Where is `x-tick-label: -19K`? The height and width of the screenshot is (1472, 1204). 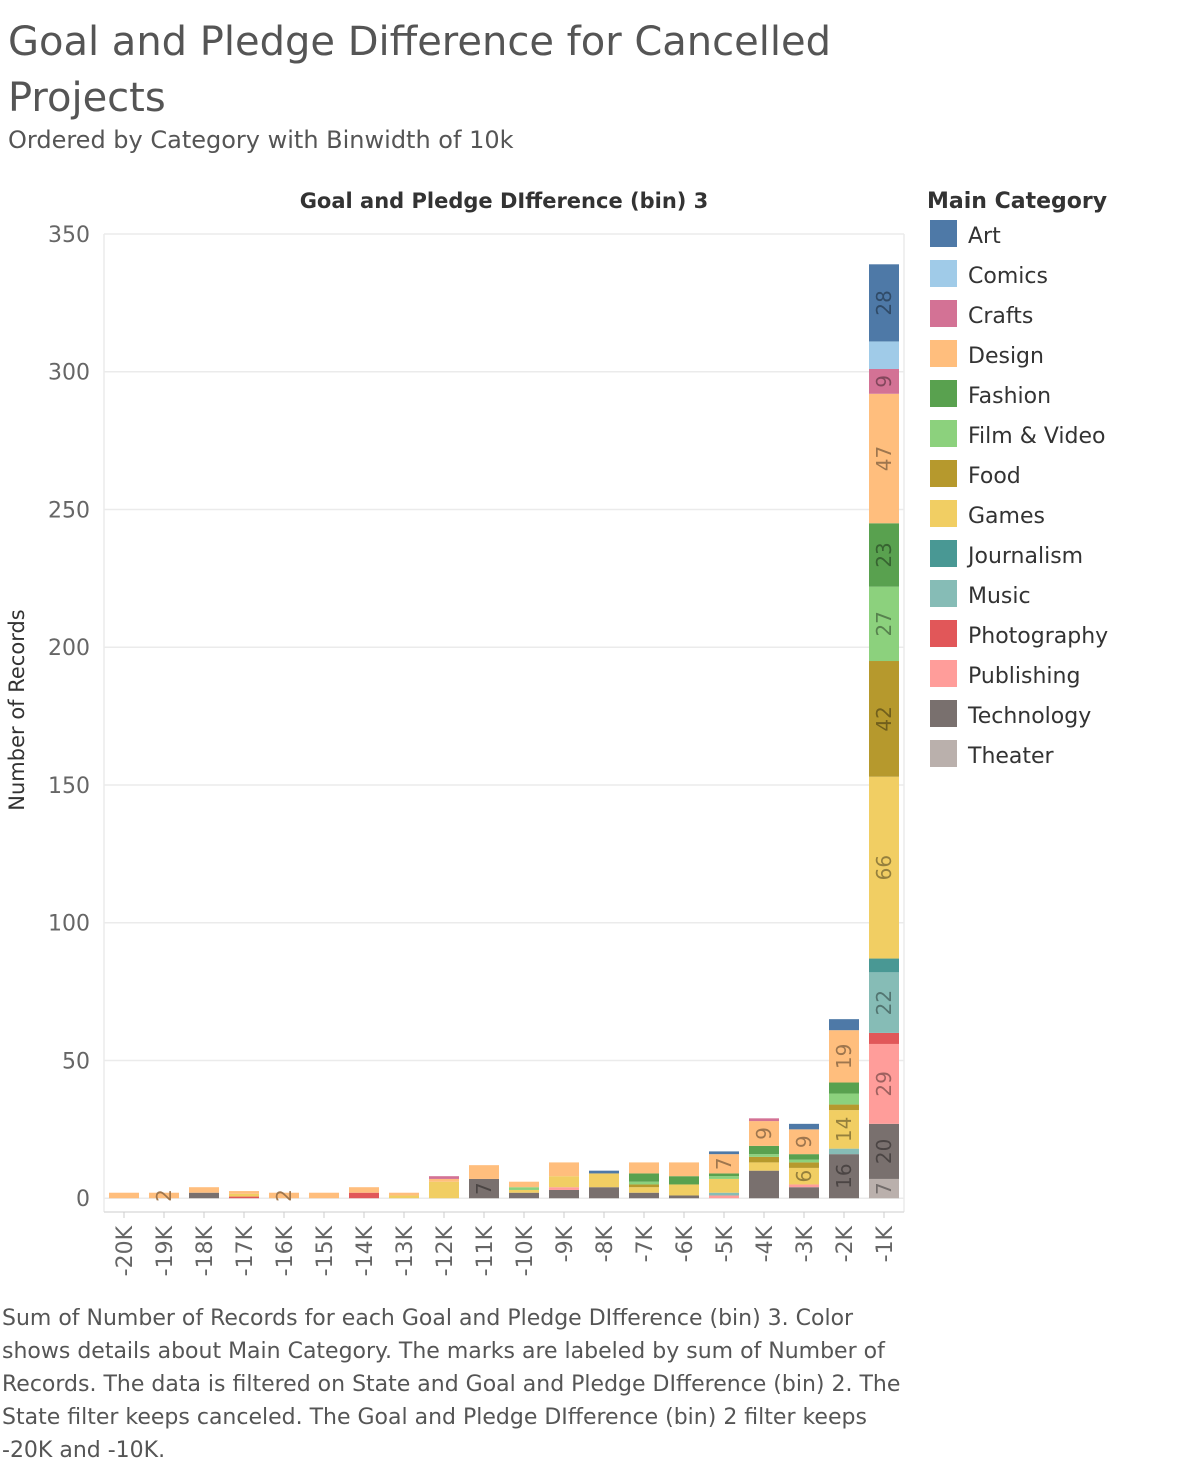 x-tick-label: -19K is located at coordinates (165, 1250).